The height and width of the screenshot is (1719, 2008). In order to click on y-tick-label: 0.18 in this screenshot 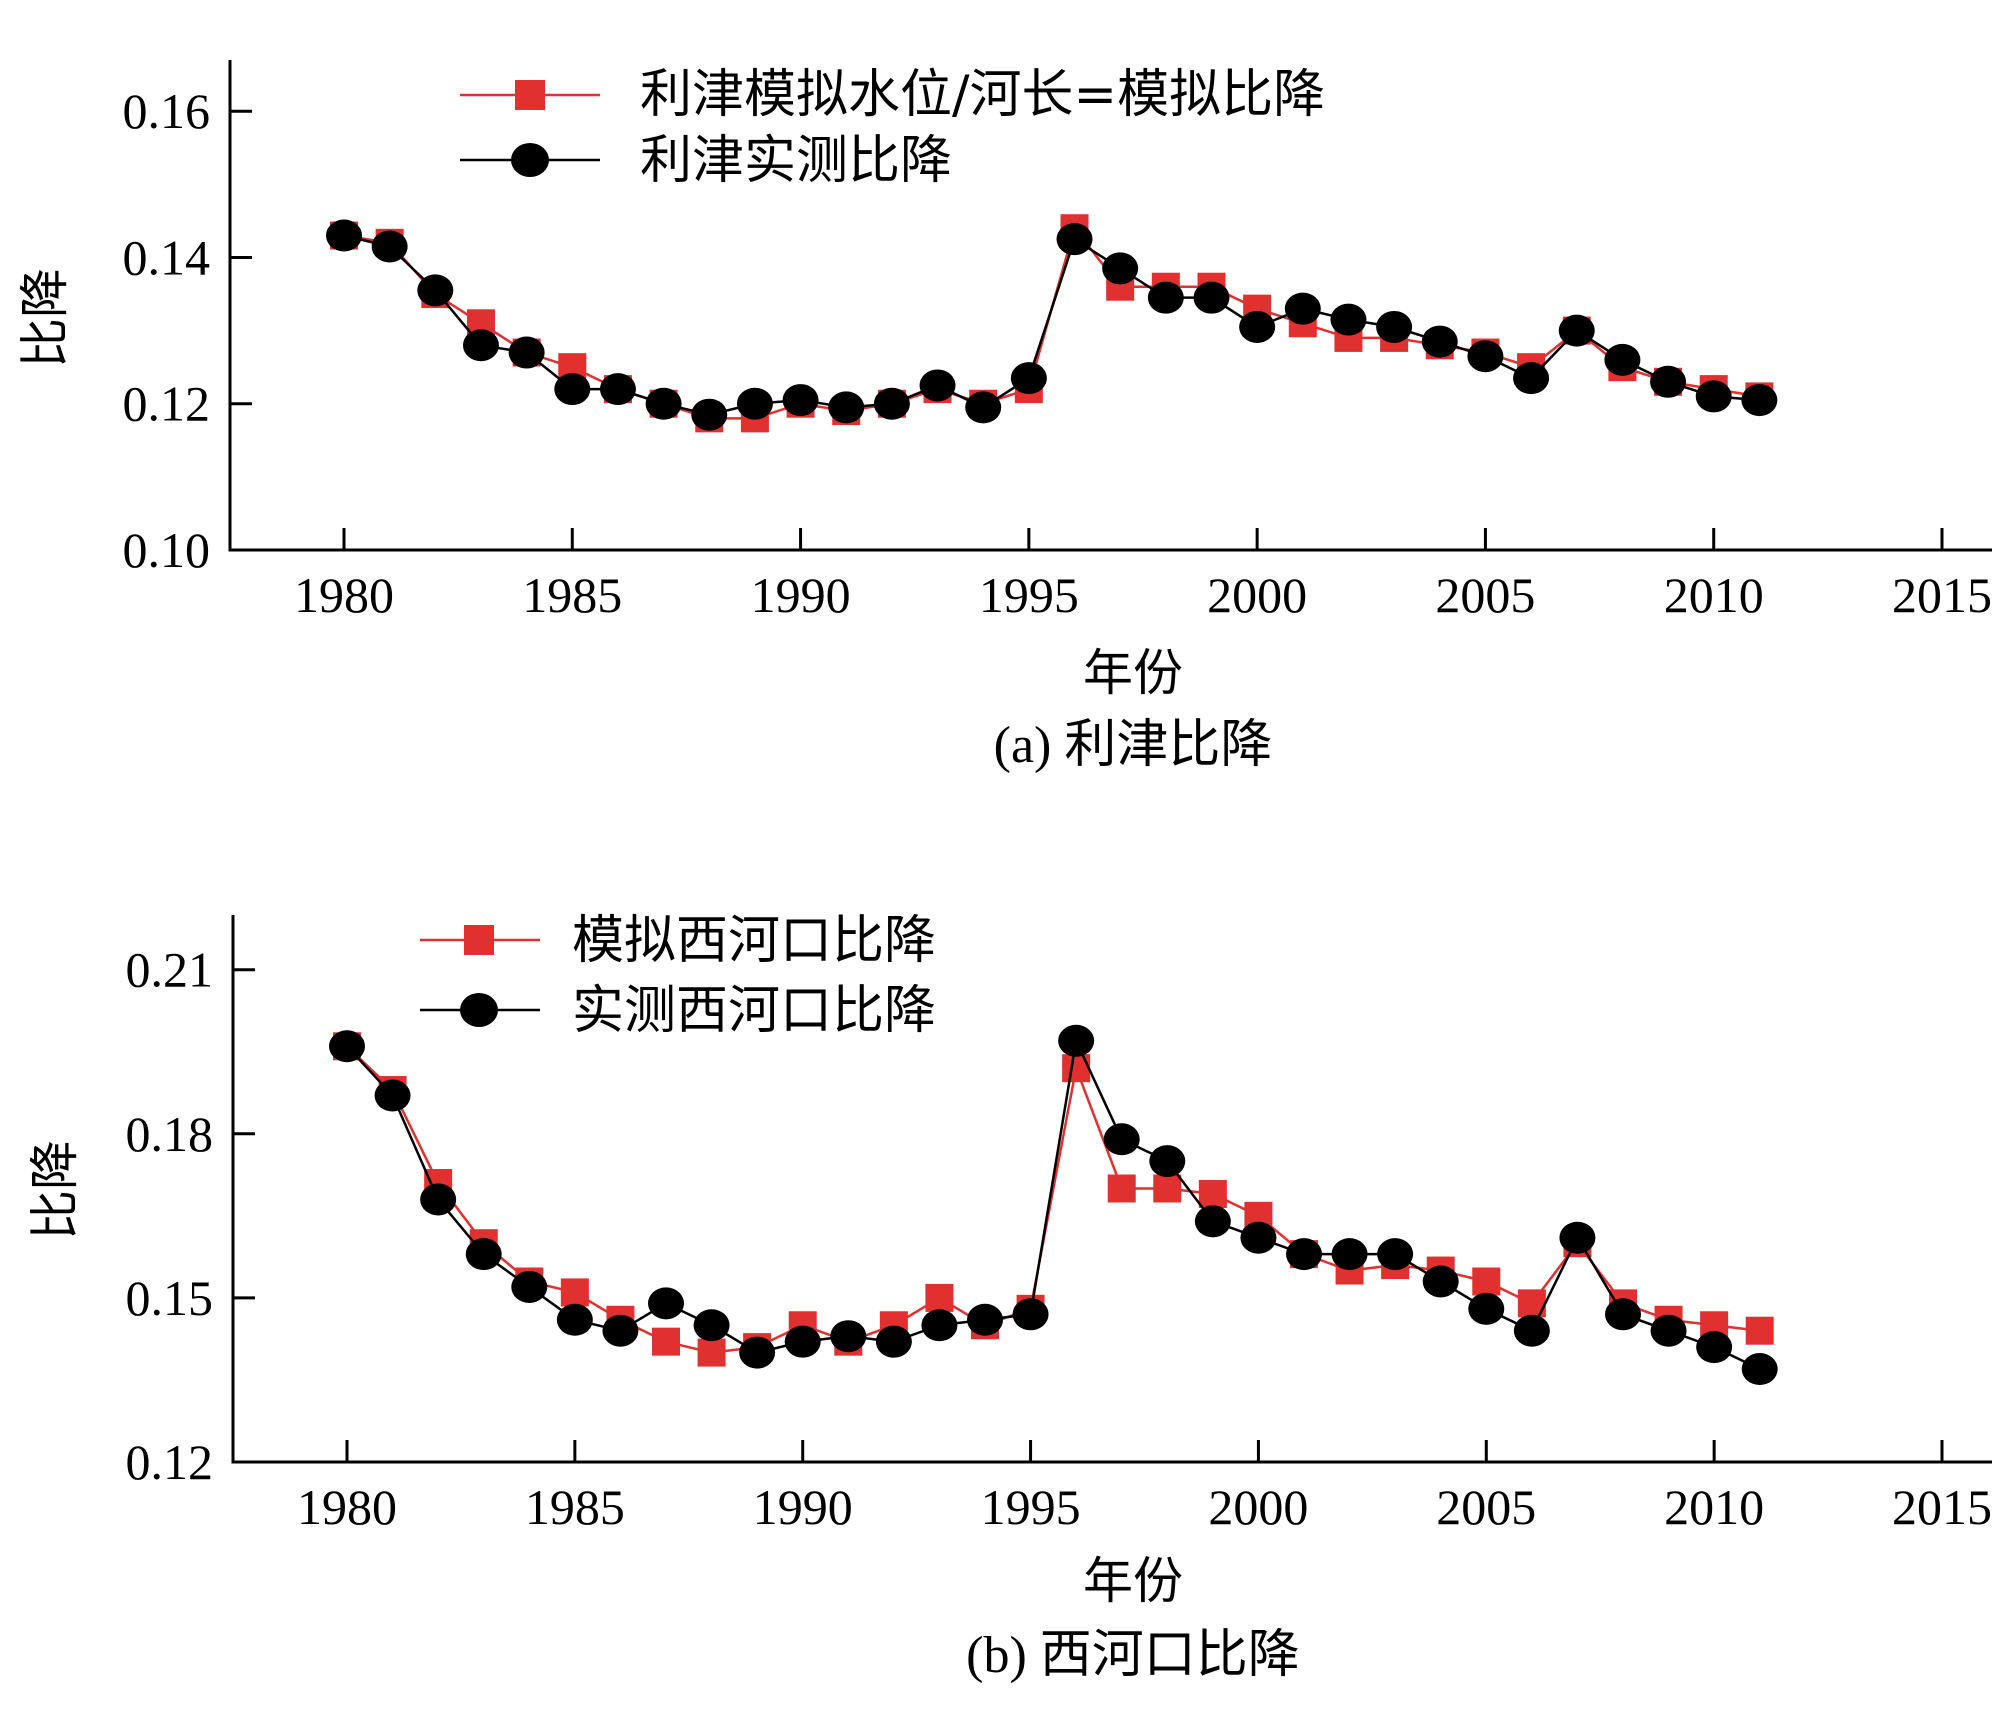, I will do `click(170, 1134)`.